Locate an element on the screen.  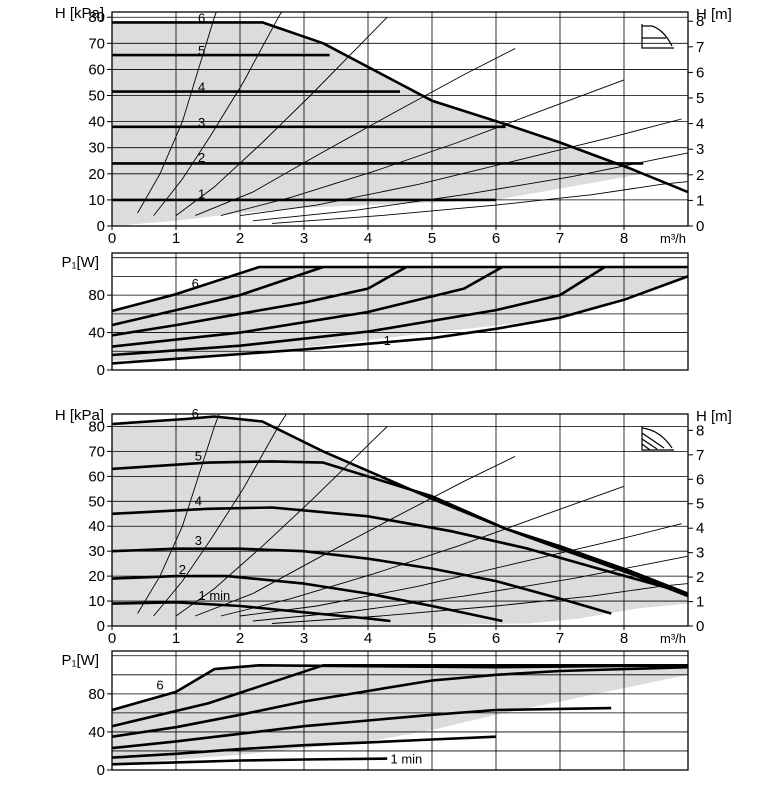
y-right-tick-label: 1 is located at coordinates (700, 602).